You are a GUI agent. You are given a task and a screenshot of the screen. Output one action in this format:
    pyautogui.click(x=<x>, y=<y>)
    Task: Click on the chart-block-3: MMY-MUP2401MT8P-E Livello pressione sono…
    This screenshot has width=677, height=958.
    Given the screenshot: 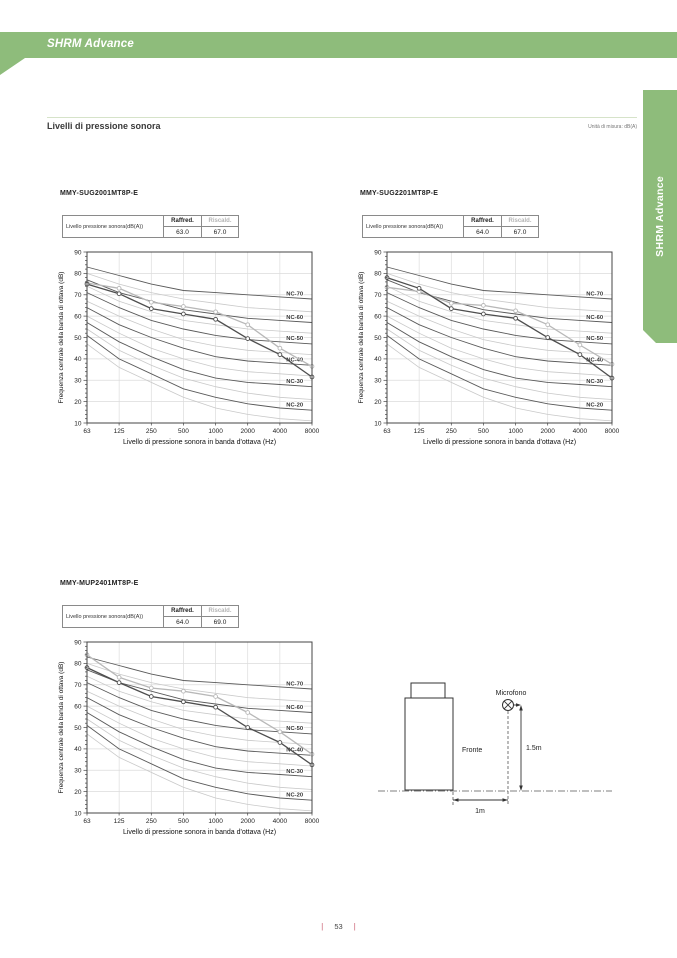 What is the action you would take?
    pyautogui.click(x=194, y=711)
    